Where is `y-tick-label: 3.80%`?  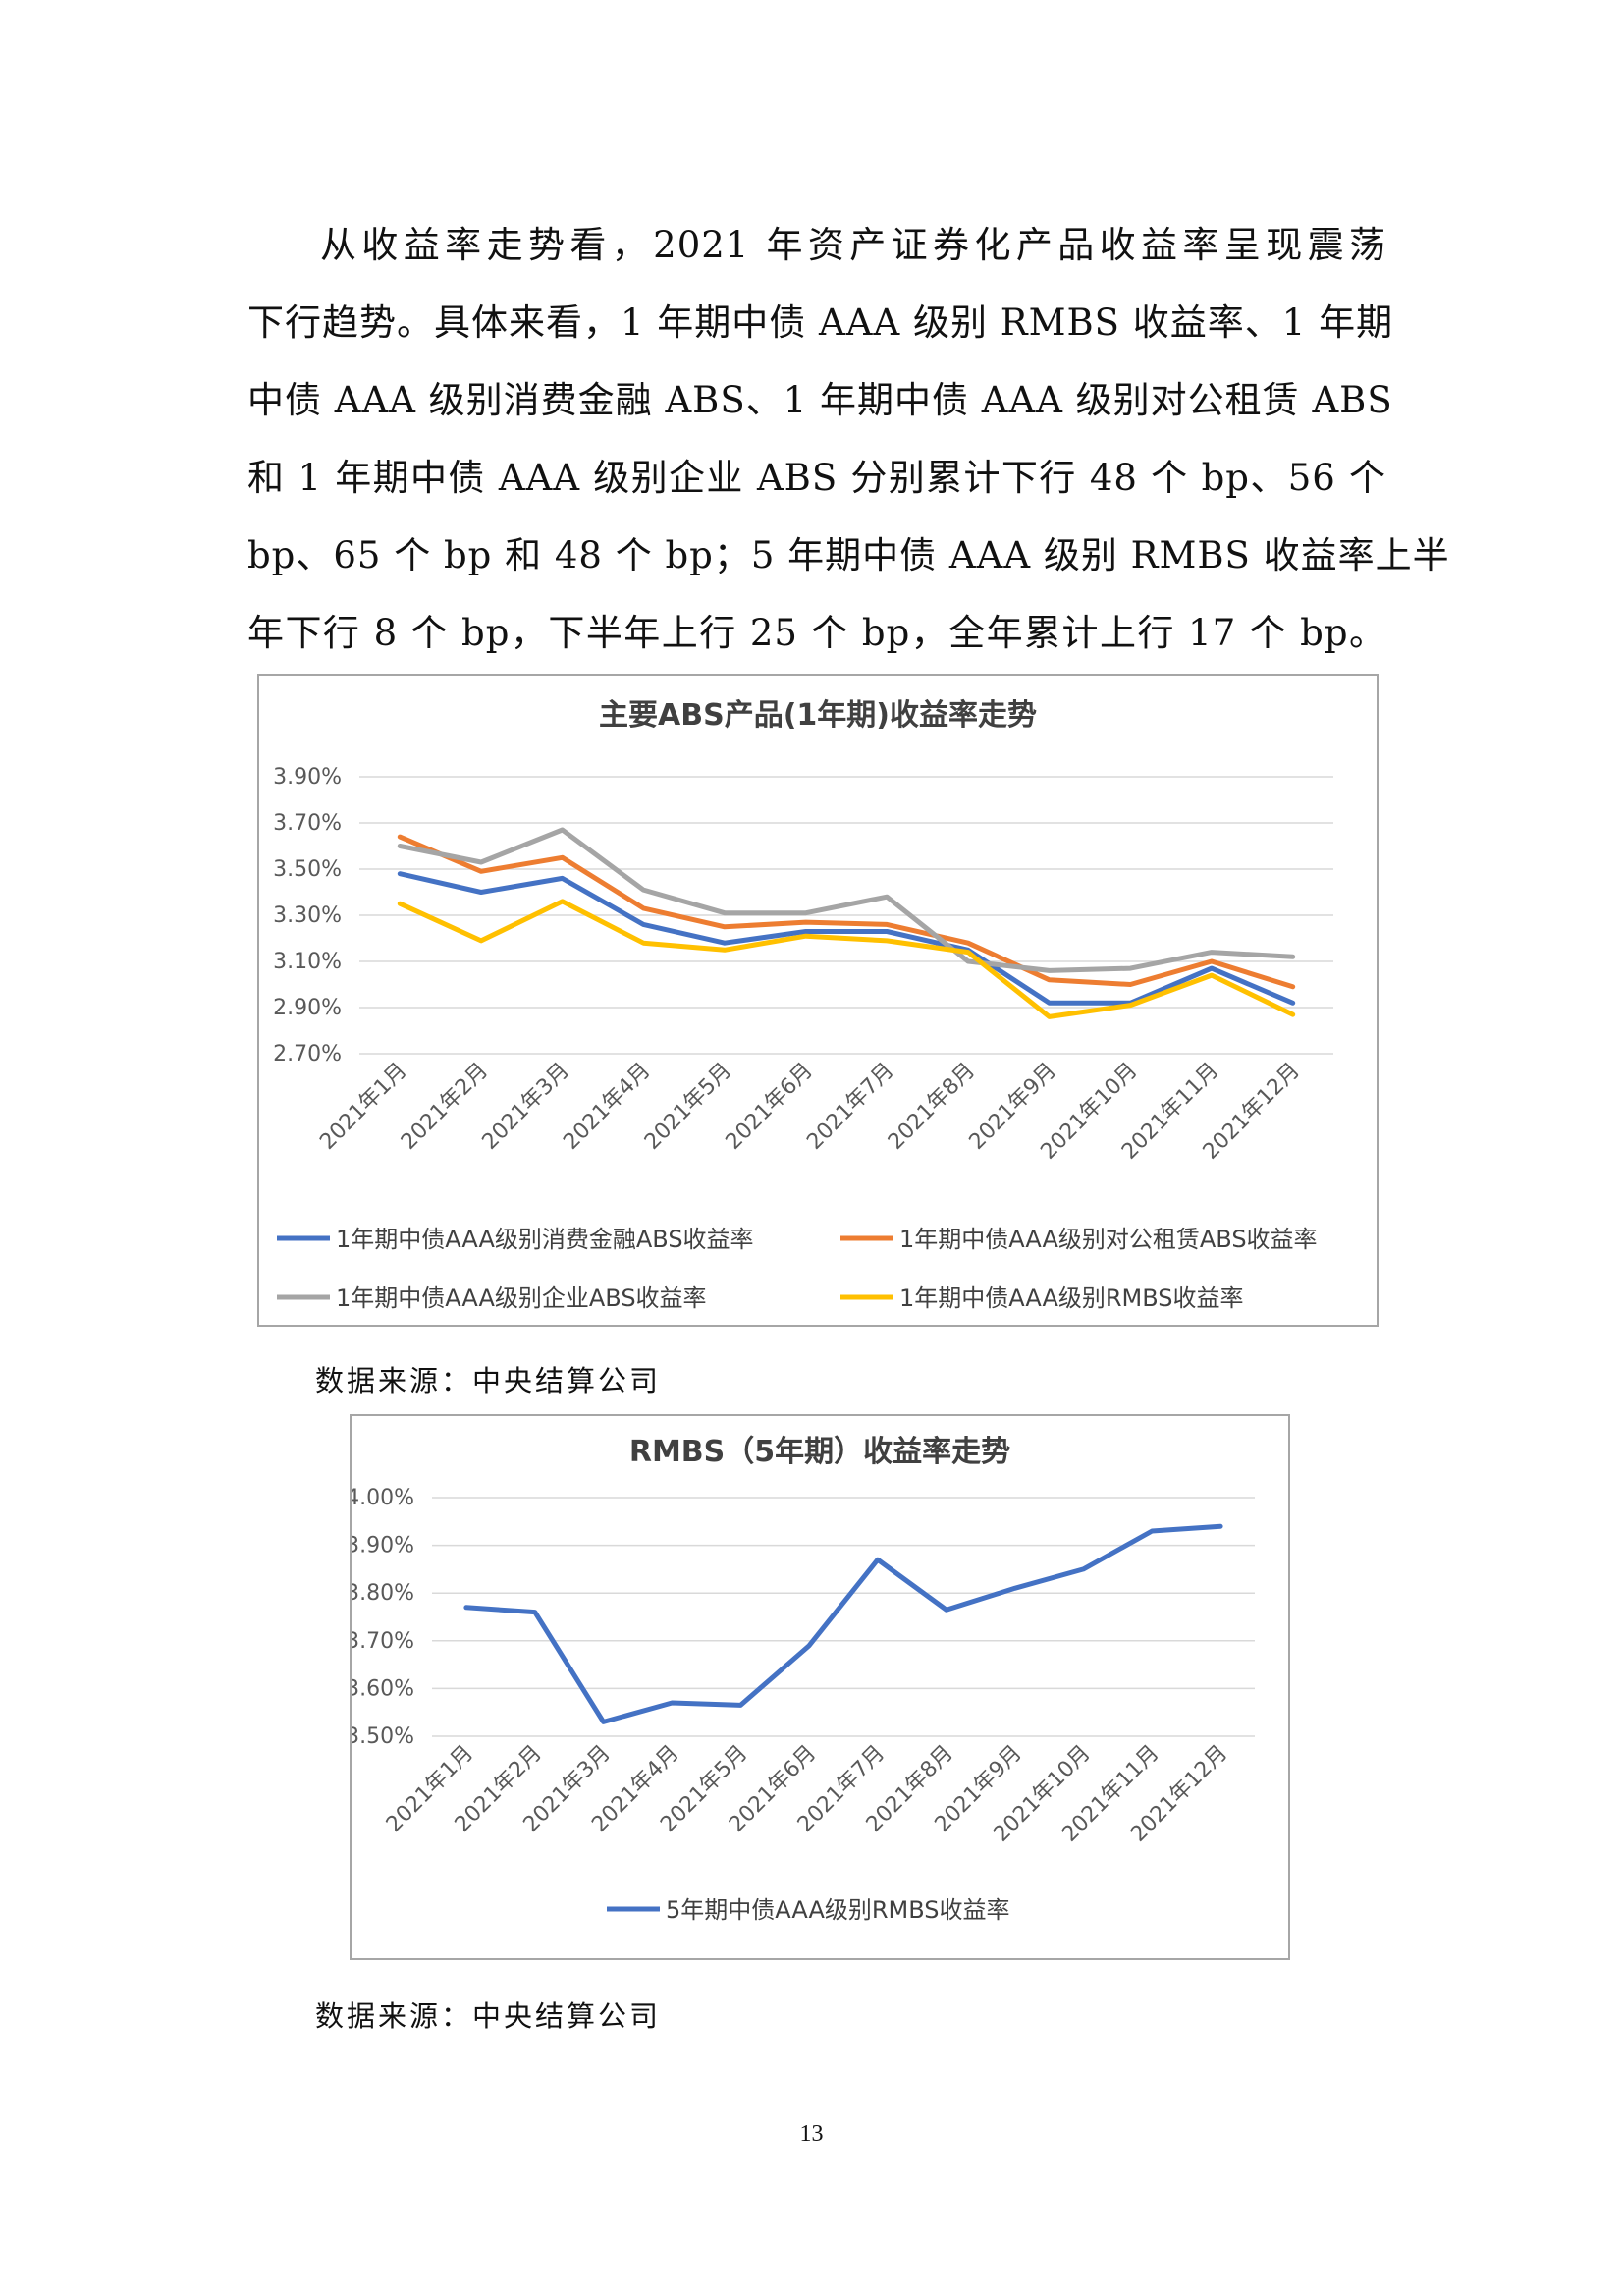 y-tick-label: 3.80% is located at coordinates (383, 1593).